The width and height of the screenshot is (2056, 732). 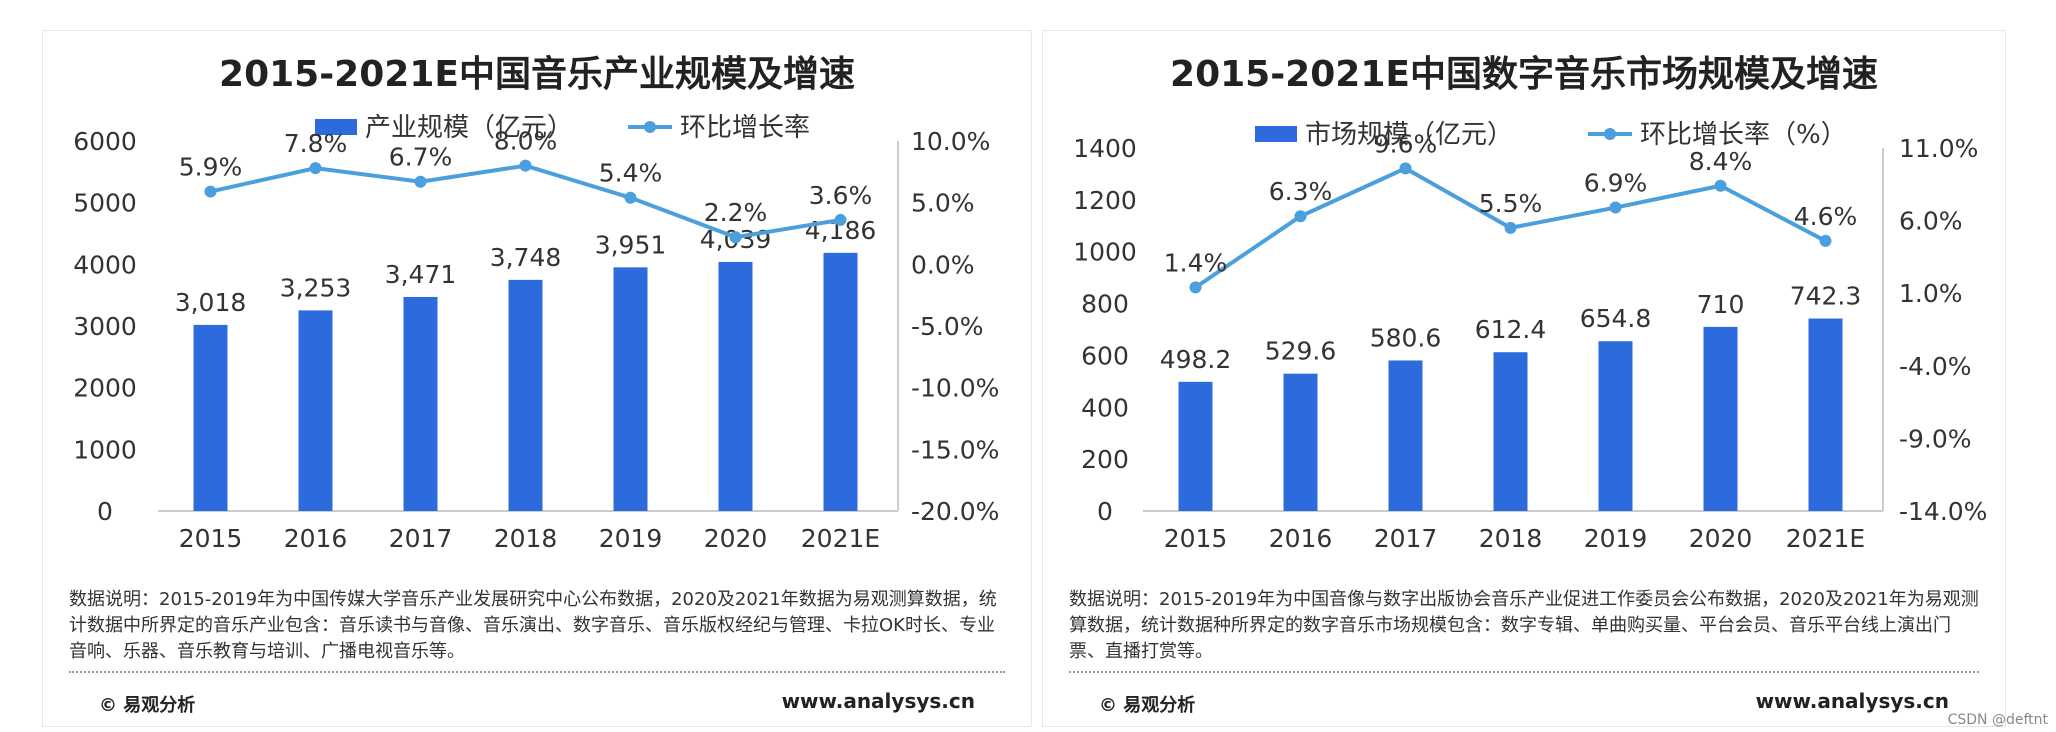 I want to click on y-left-tick-label: 0, so click(x=105, y=511).